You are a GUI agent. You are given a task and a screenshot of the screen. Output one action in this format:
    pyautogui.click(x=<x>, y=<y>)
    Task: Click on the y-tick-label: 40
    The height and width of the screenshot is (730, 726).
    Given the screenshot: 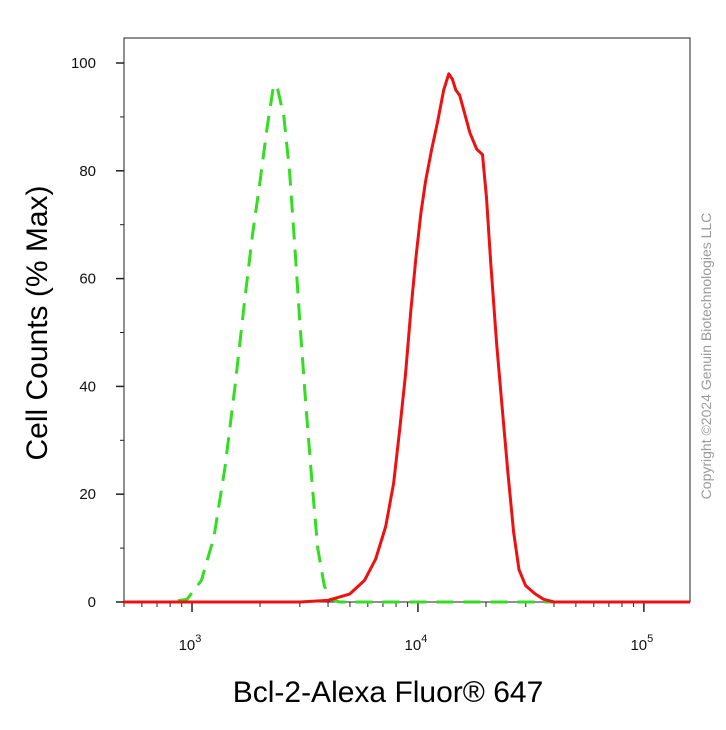 What is the action you would take?
    pyautogui.click(x=87, y=386)
    